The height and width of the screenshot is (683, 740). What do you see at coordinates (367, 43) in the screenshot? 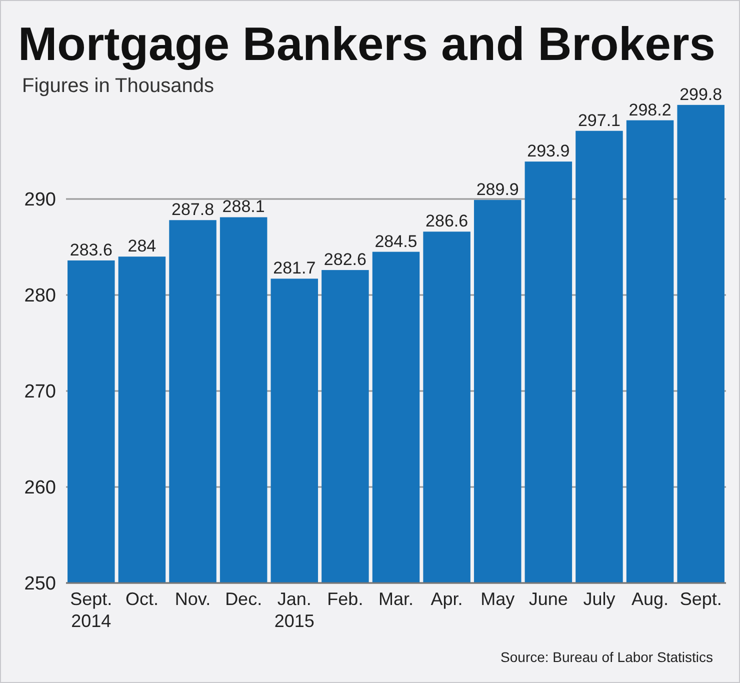
I see `chart-title: Mortgage Bankers and Brokers` at bounding box center [367, 43].